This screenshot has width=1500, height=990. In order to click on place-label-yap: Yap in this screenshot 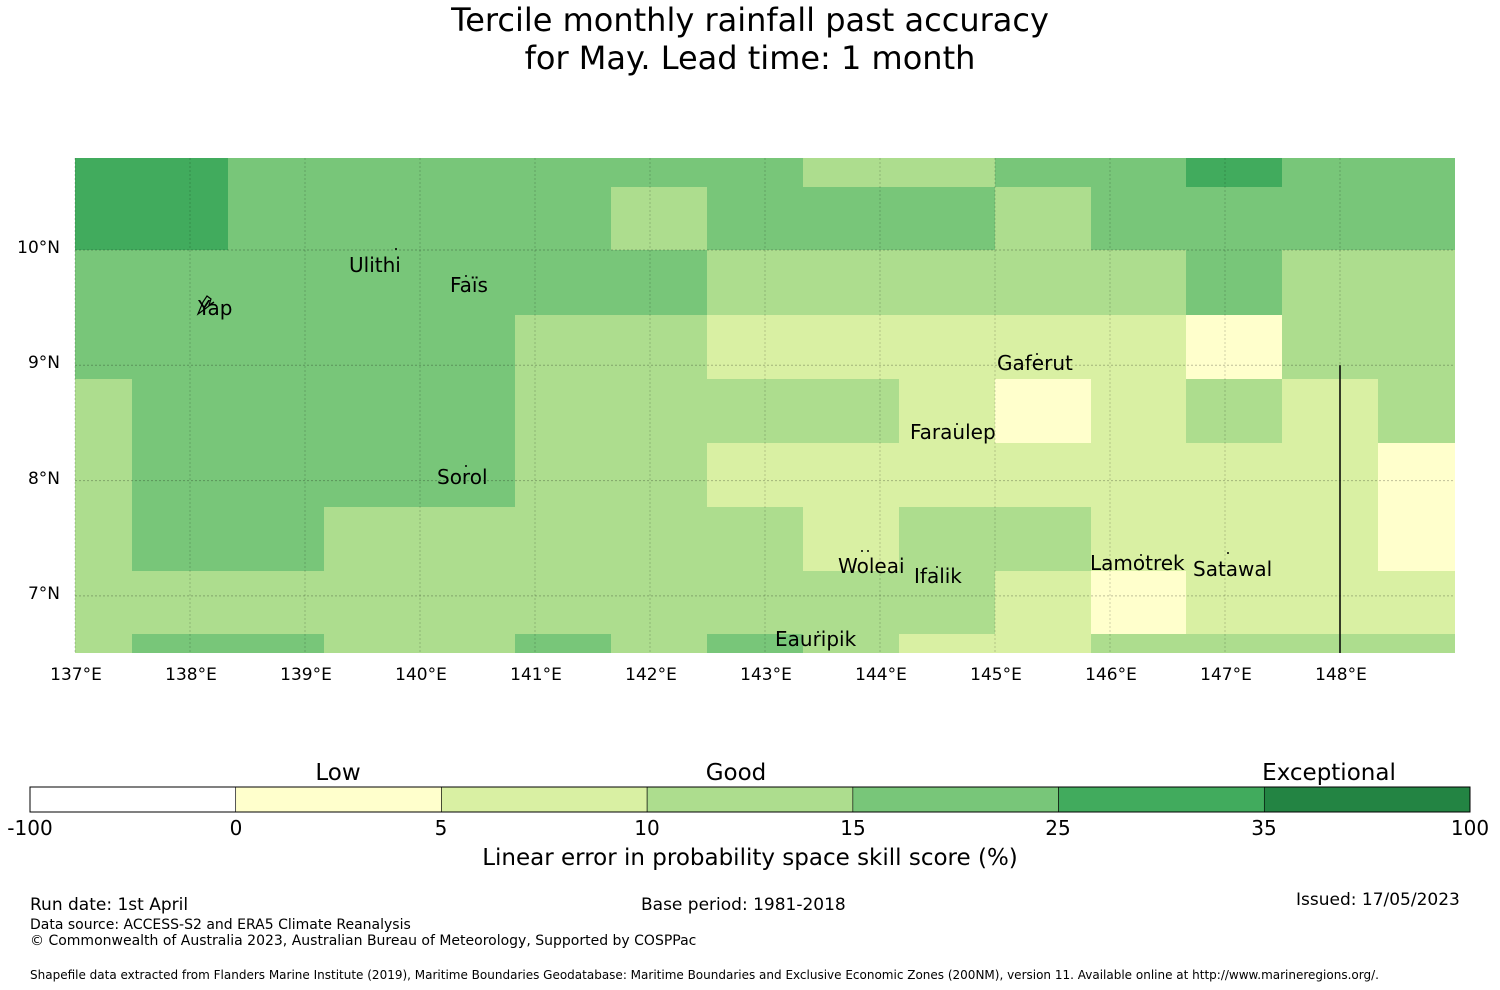, I will do `click(215, 308)`.